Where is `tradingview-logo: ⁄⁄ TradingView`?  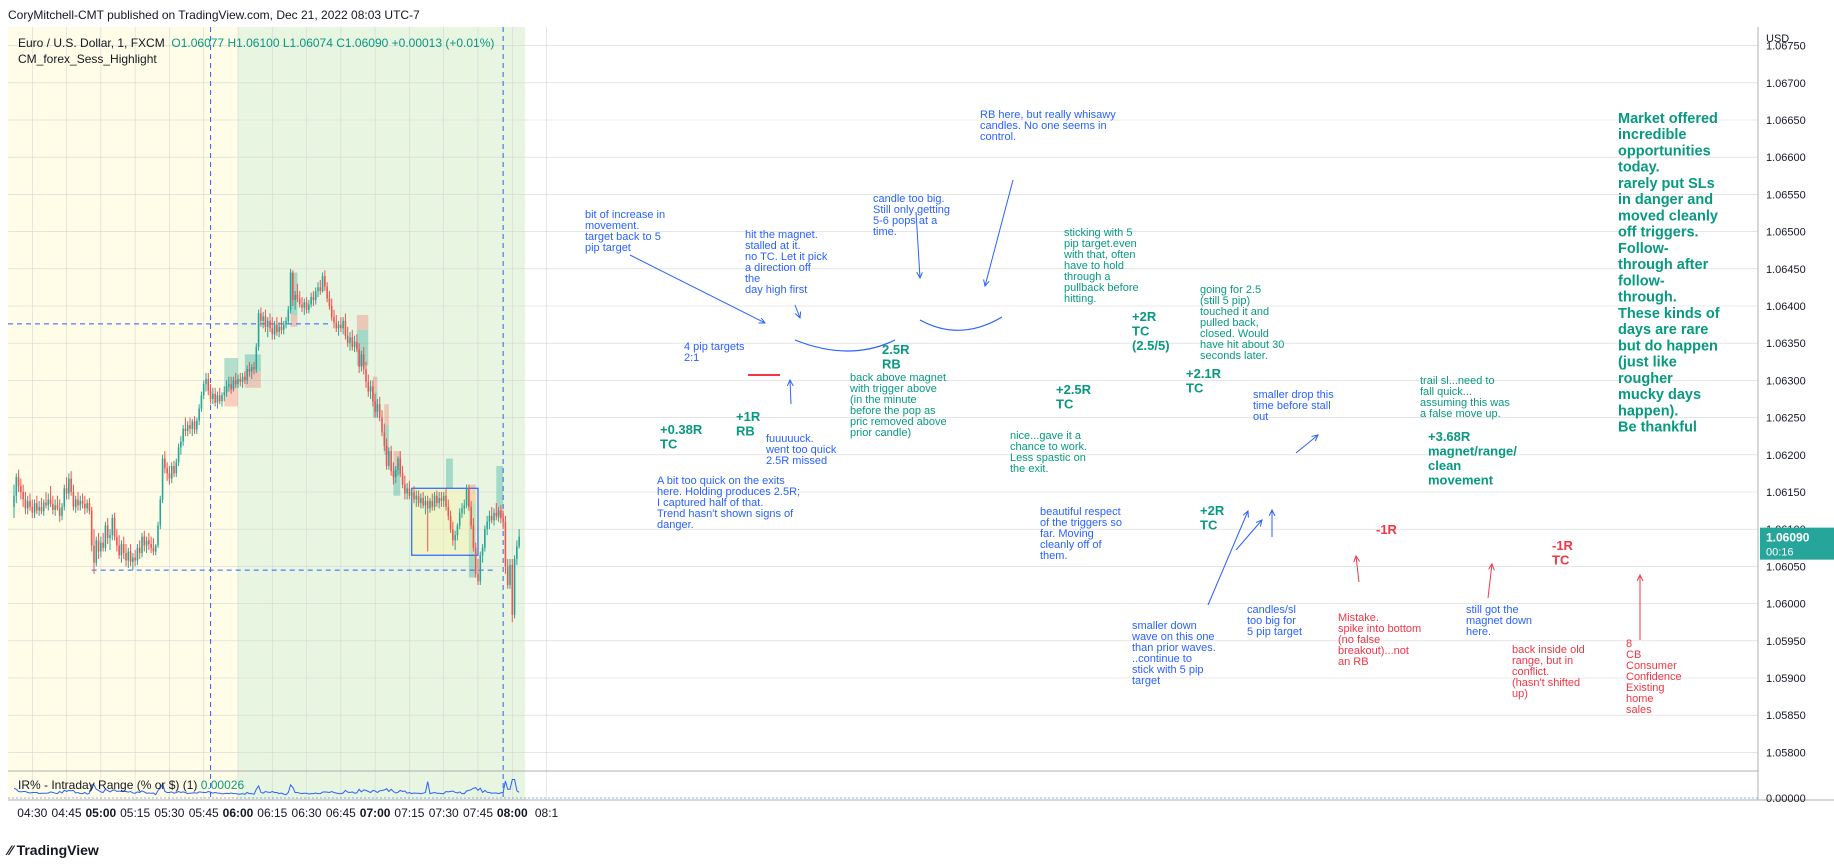 tradingview-logo: ⁄⁄ TradingView is located at coordinates (53, 850).